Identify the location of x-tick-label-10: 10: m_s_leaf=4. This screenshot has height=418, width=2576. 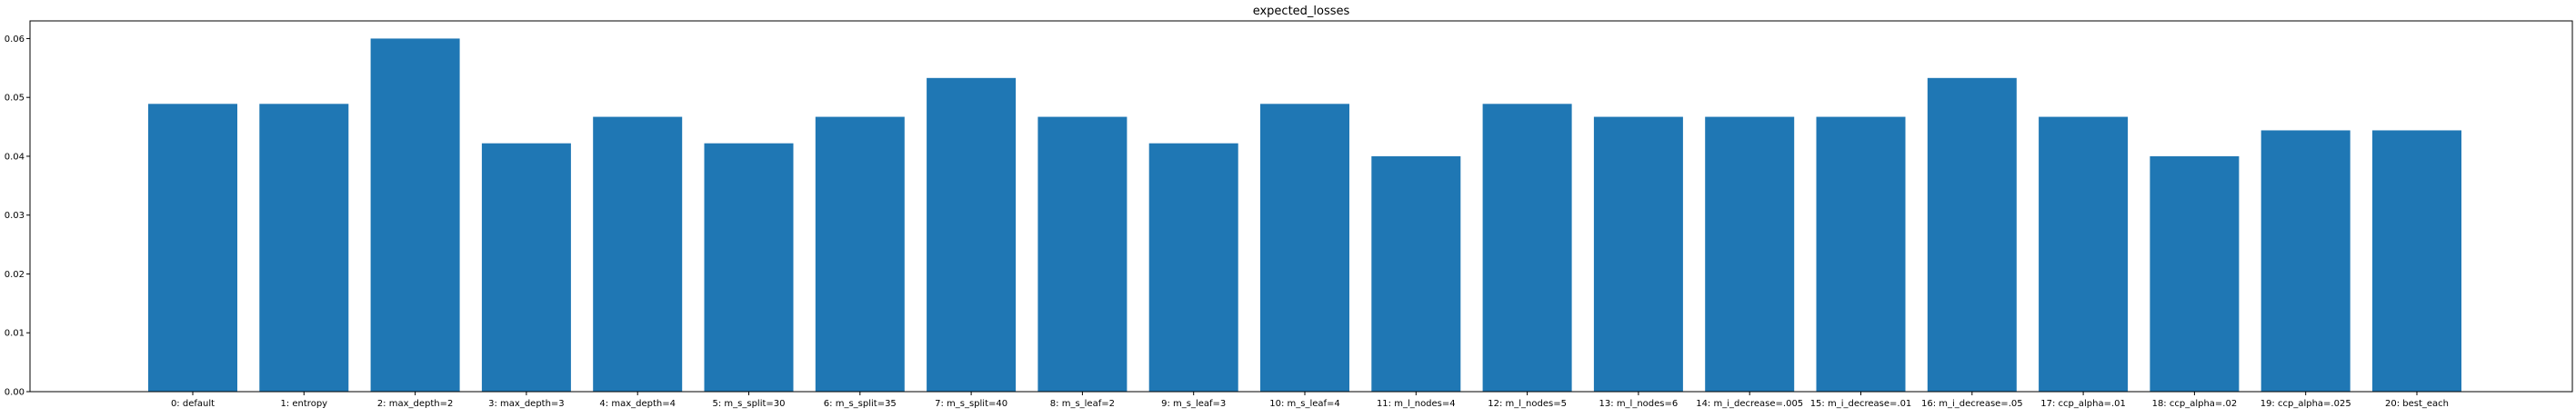
(1304, 404).